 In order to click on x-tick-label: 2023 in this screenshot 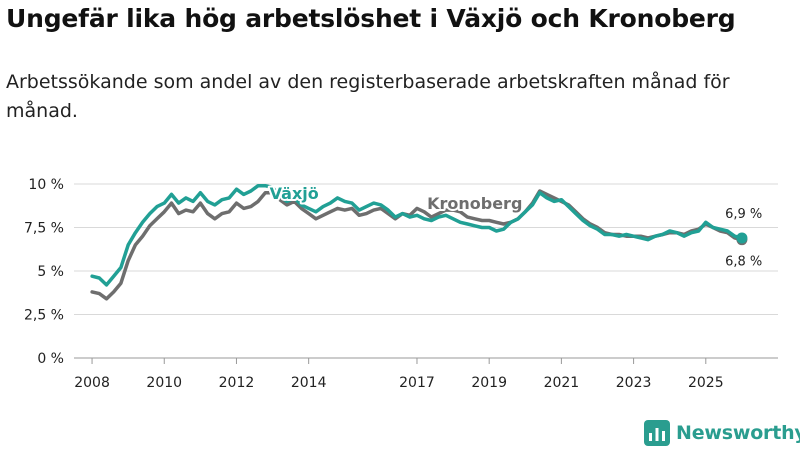, I will do `click(634, 383)`.